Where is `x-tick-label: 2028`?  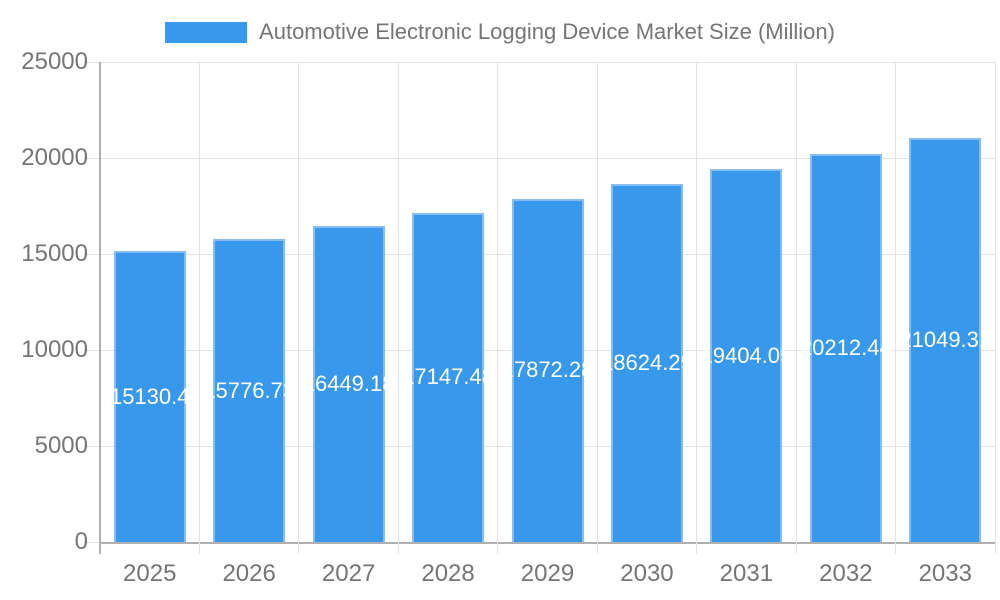
x-tick-label: 2028 is located at coordinates (448, 573).